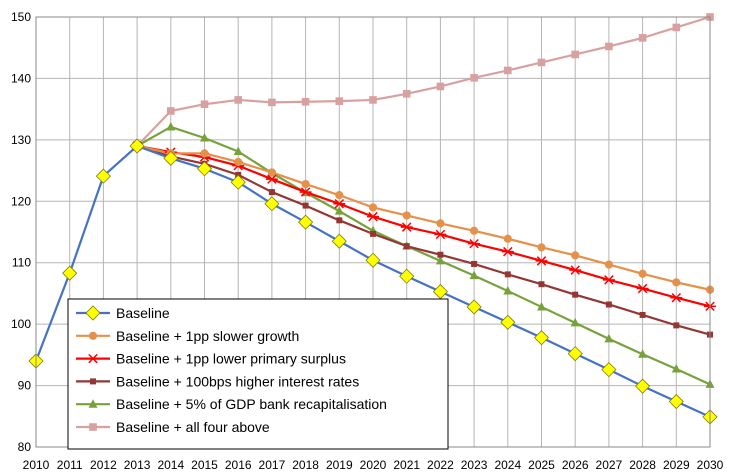  Describe the element at coordinates (339, 465) in the screenshot. I see `x-tick-label: 2019` at that location.